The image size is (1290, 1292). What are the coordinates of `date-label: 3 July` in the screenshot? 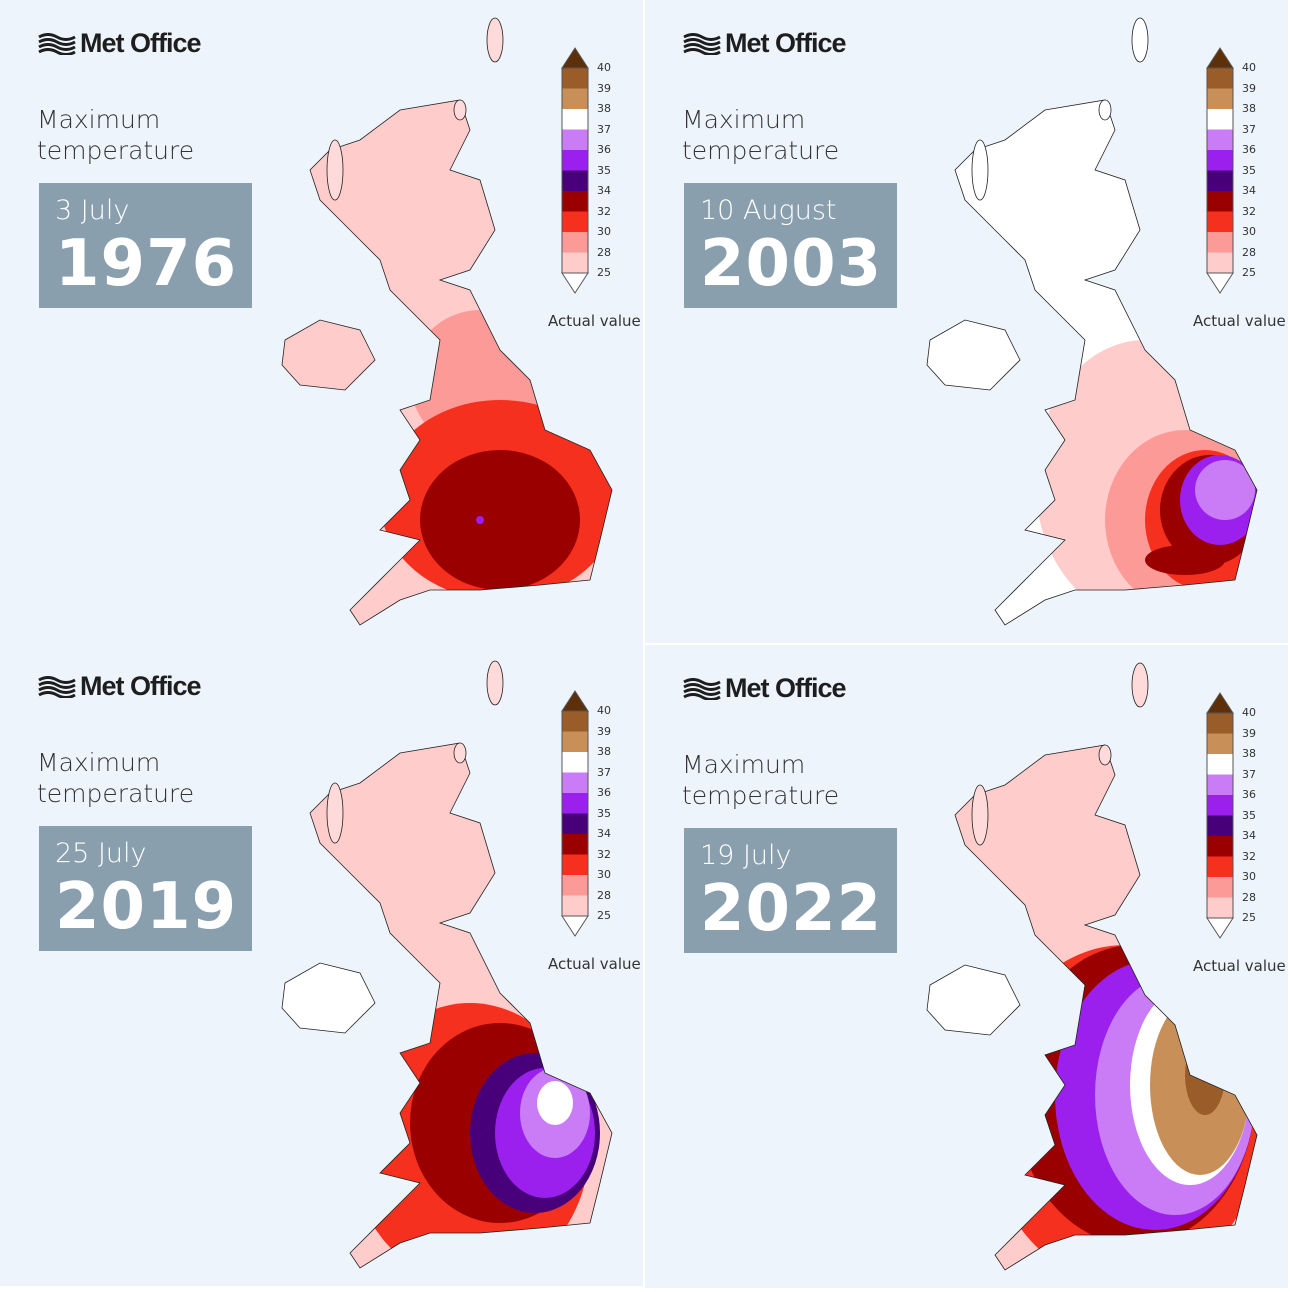 It's located at (92, 210).